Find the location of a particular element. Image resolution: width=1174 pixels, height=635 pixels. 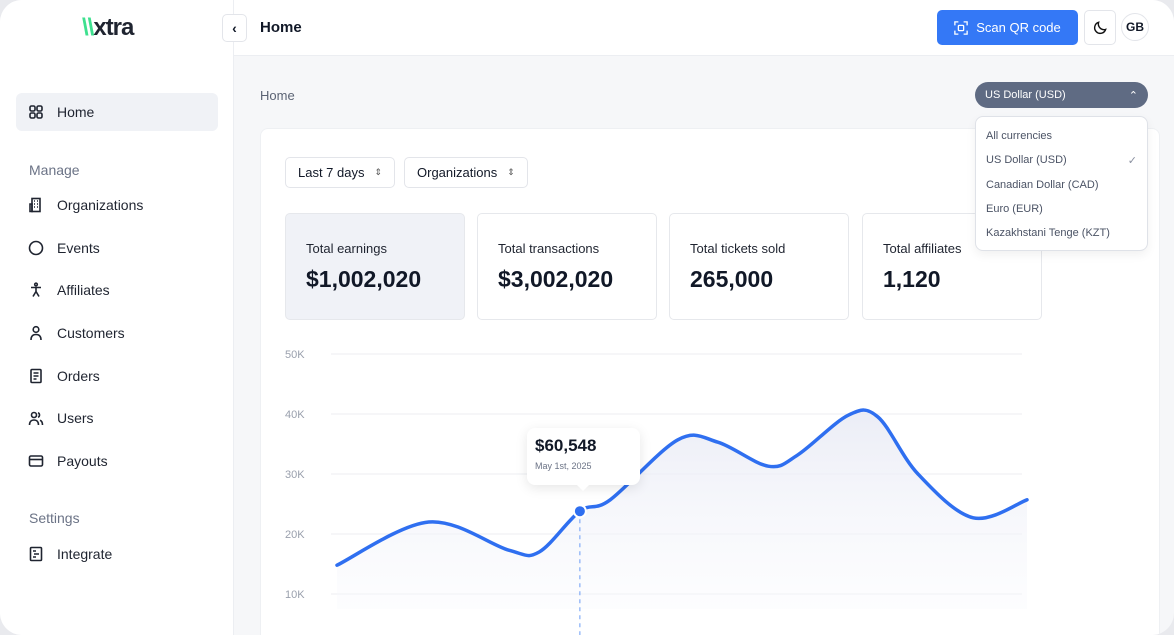

sidebar-item-organizations: Organizations is located at coordinates (117, 205).